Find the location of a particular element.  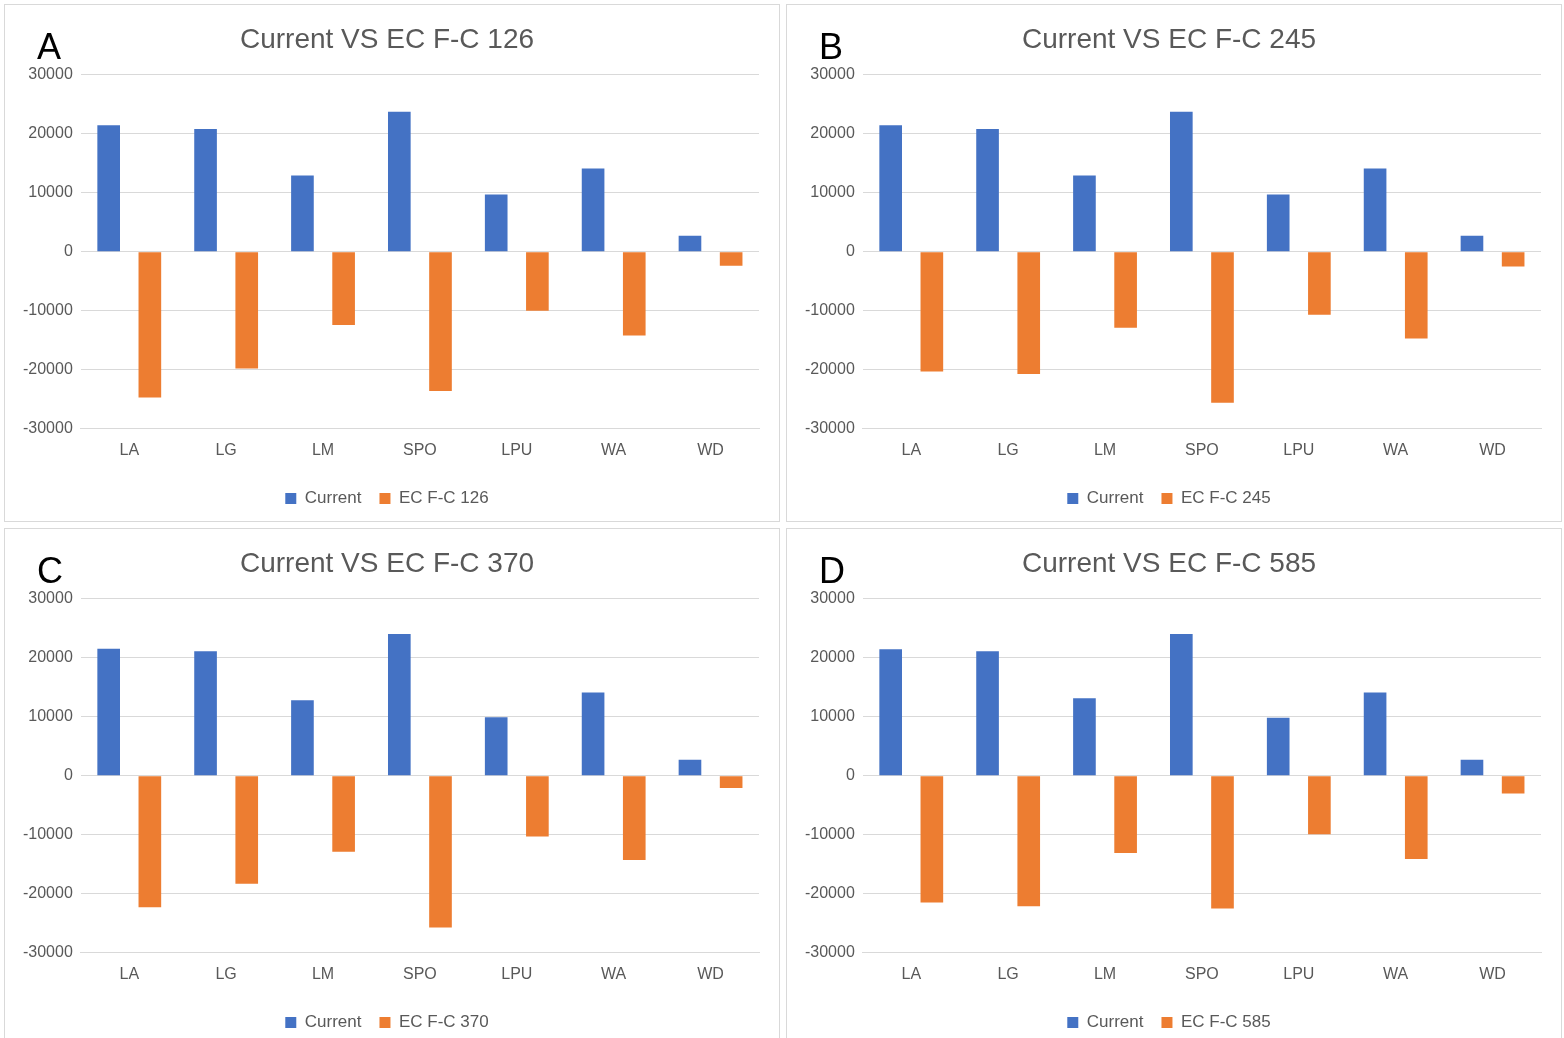

chart-title: Current VS EC F-C 370 is located at coordinates (387, 562).